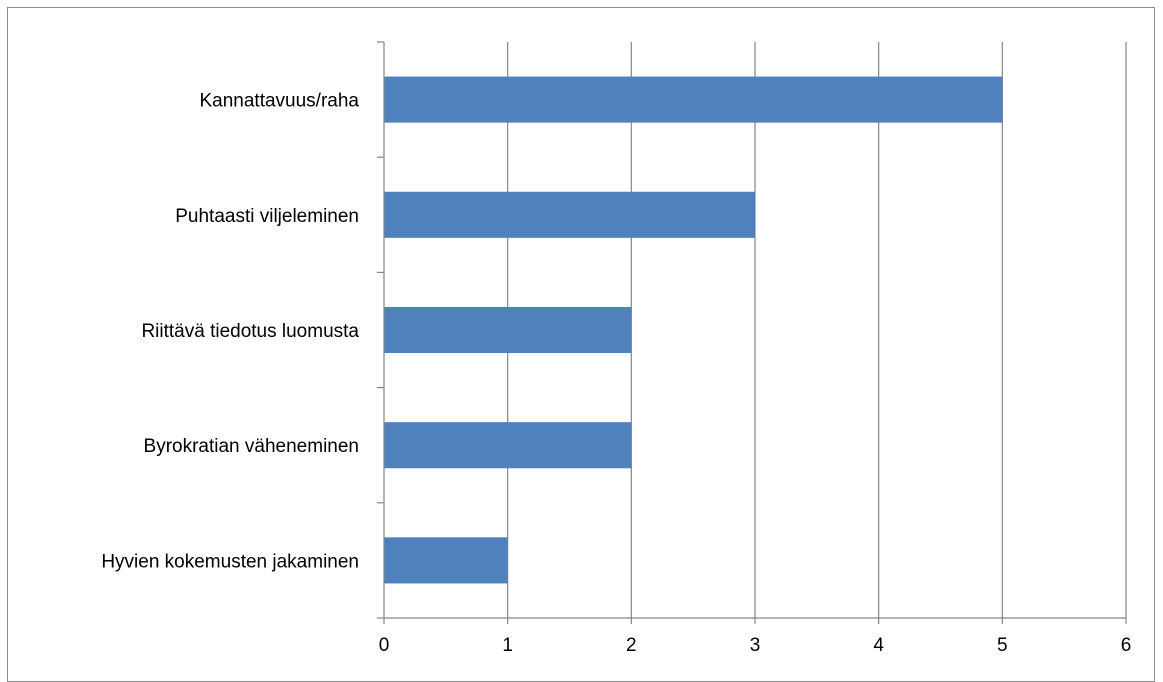 This screenshot has height=682, width=1163. What do you see at coordinates (279, 101) in the screenshot?
I see `category-label-1: Kannattavuus/raha` at bounding box center [279, 101].